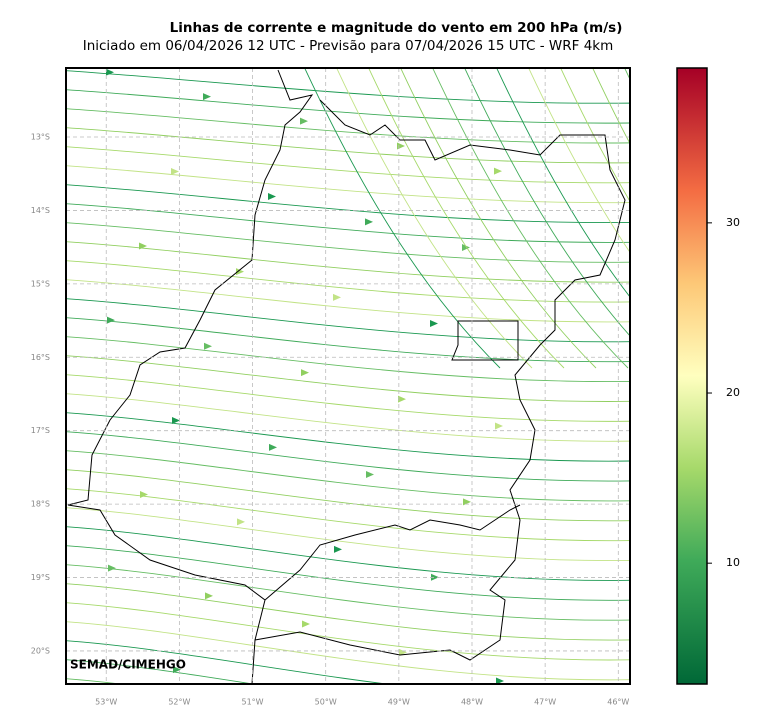  I want to click on lon-label: 52°W, so click(179, 702).